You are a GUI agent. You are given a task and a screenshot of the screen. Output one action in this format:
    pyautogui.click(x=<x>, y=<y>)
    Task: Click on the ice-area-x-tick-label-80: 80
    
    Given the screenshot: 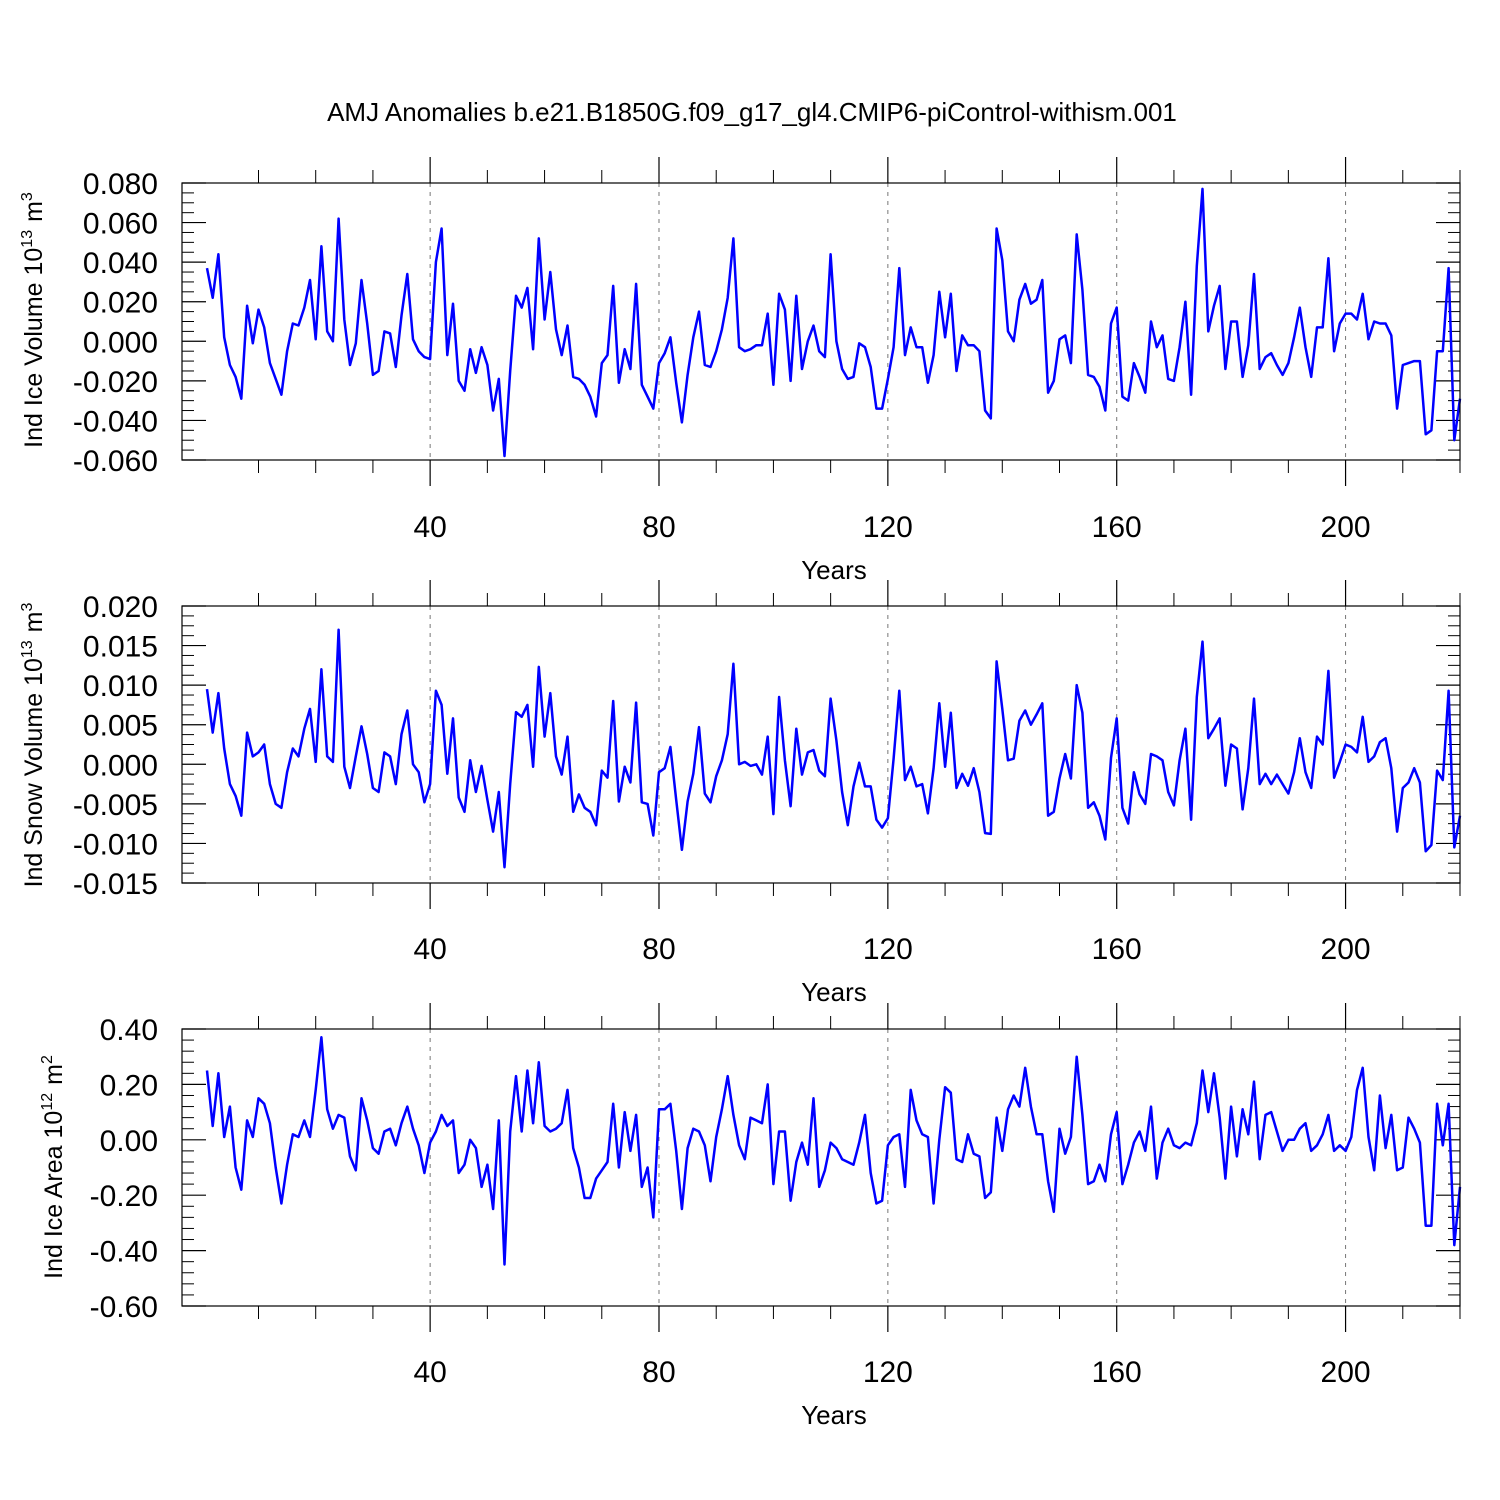 What is the action you would take?
    pyautogui.click(x=658, y=1372)
    